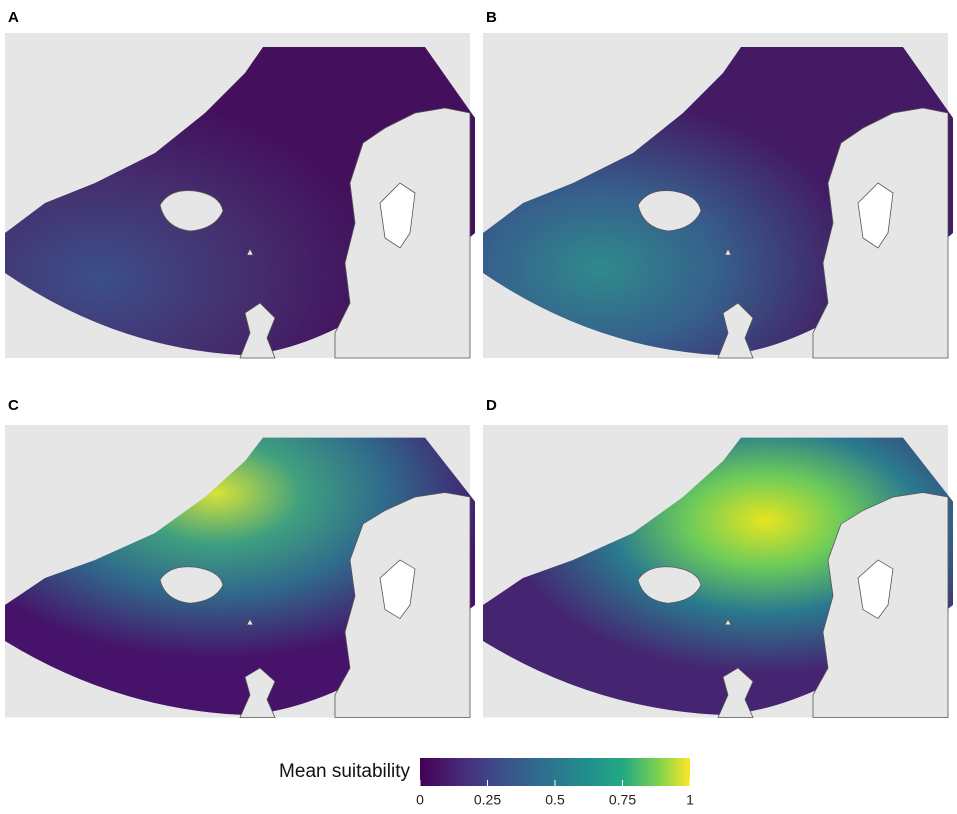  I want to click on colorbar-tick-label: 0.5, so click(555, 800).